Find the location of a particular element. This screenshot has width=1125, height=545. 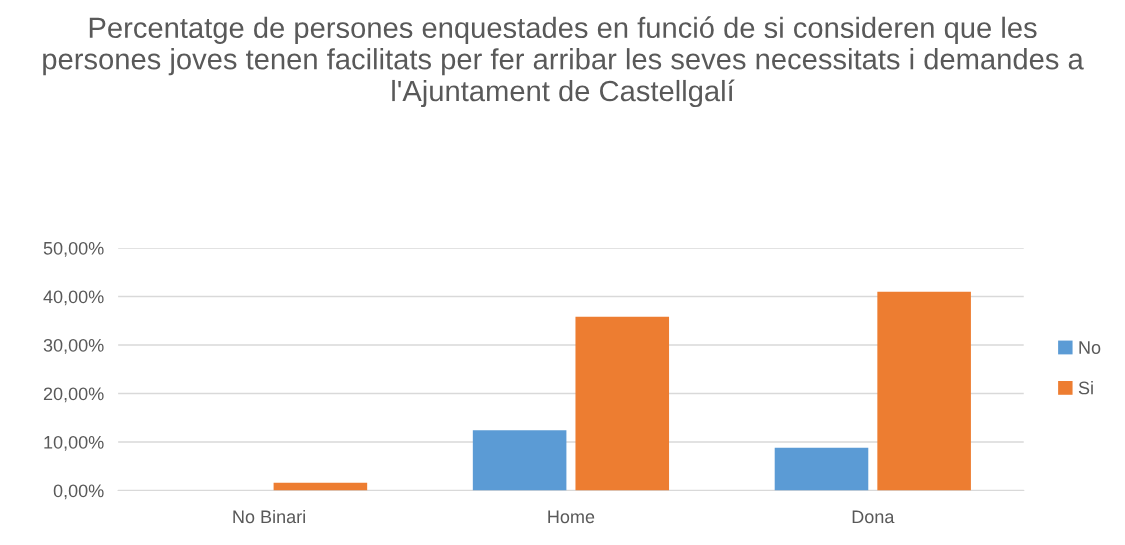

y-tick-label: 40,00% is located at coordinates (73, 298).